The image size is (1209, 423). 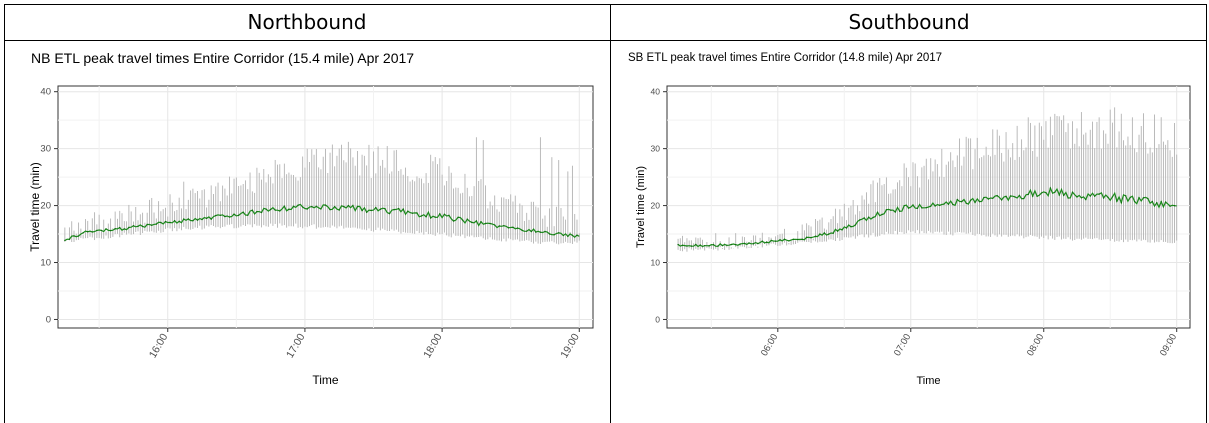 What do you see at coordinates (570, 345) in the screenshot?
I see `x-tick-label: 19:00` at bounding box center [570, 345].